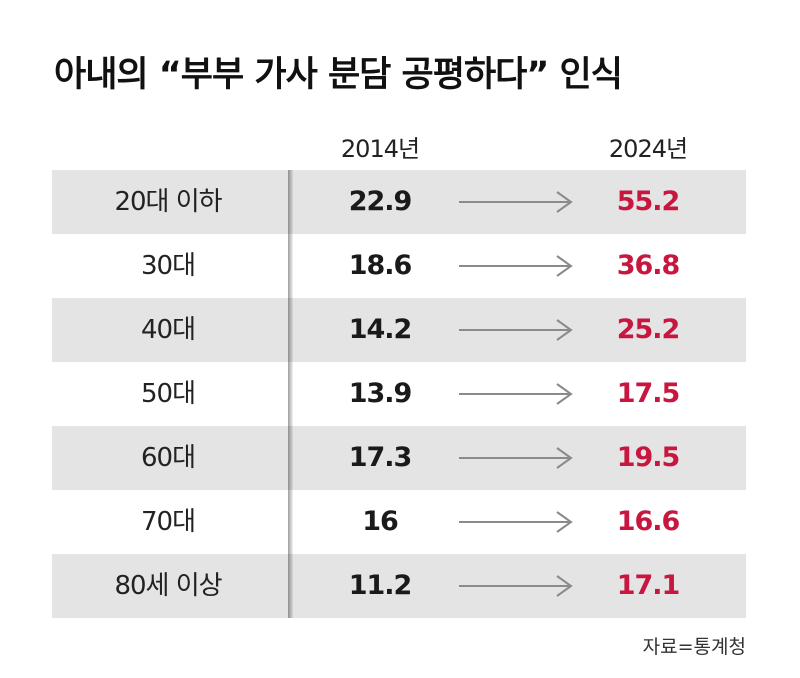  I want to click on age-group-label: 40대, so click(168, 330).